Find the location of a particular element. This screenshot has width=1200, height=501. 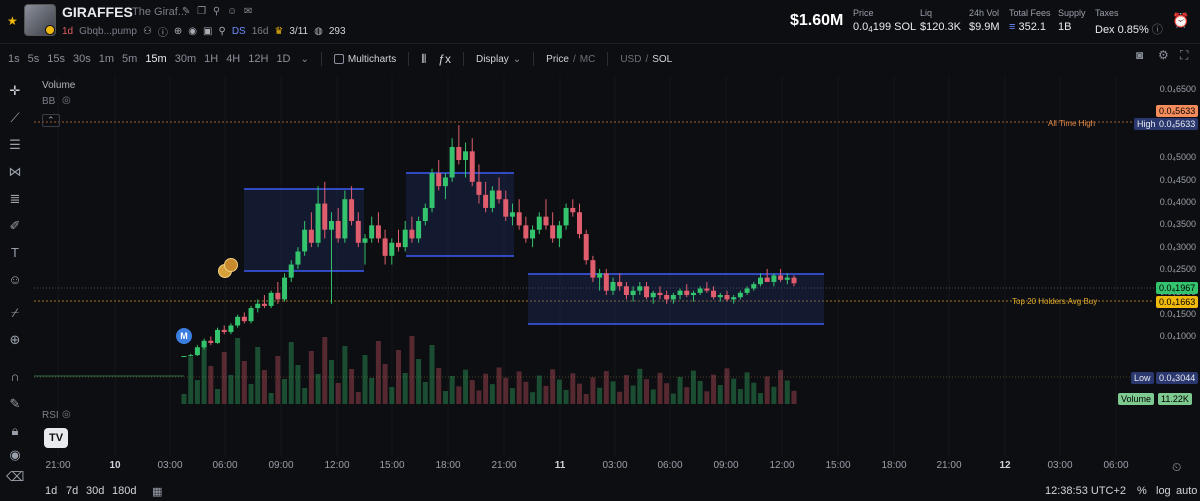

dexscreener-label: DS is located at coordinates (238, 31).